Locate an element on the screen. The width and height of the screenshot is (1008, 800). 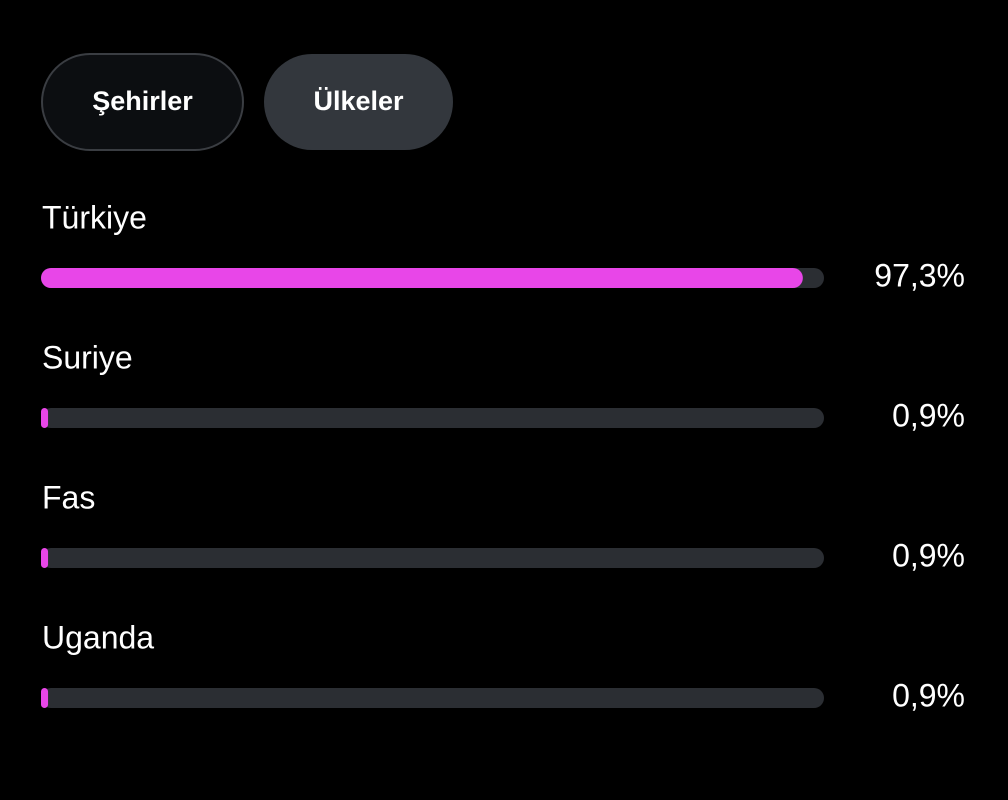
tab-label: Ülkeler is located at coordinates (358, 101).